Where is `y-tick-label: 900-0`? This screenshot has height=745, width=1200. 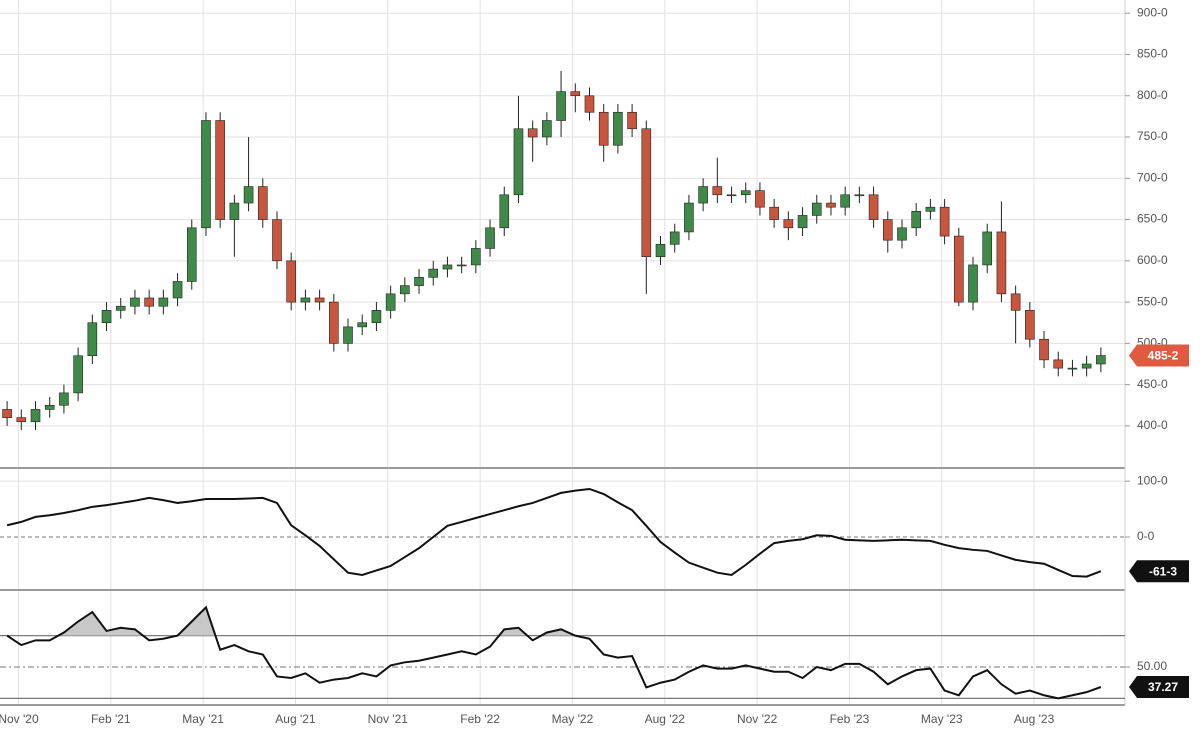 y-tick-label: 900-0 is located at coordinates (1152, 12).